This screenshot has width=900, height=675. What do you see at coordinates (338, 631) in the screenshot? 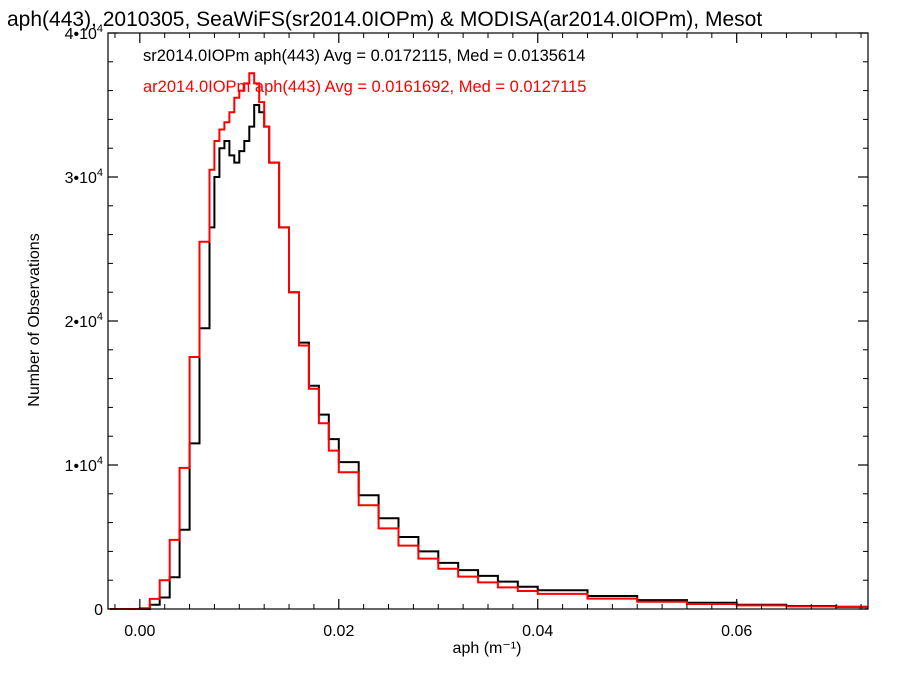
I see `x-tick-label: 0.02` at bounding box center [338, 631].